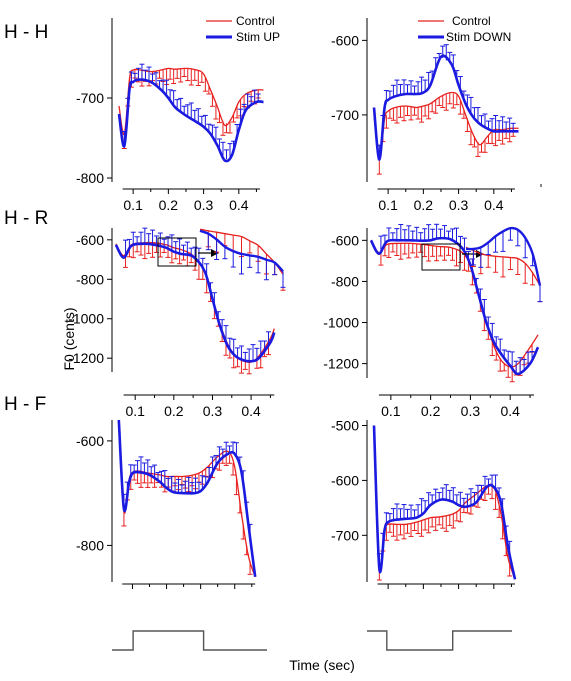  What do you see at coordinates (25, 404) in the screenshot?
I see `row-label-hf: H - F` at bounding box center [25, 404].